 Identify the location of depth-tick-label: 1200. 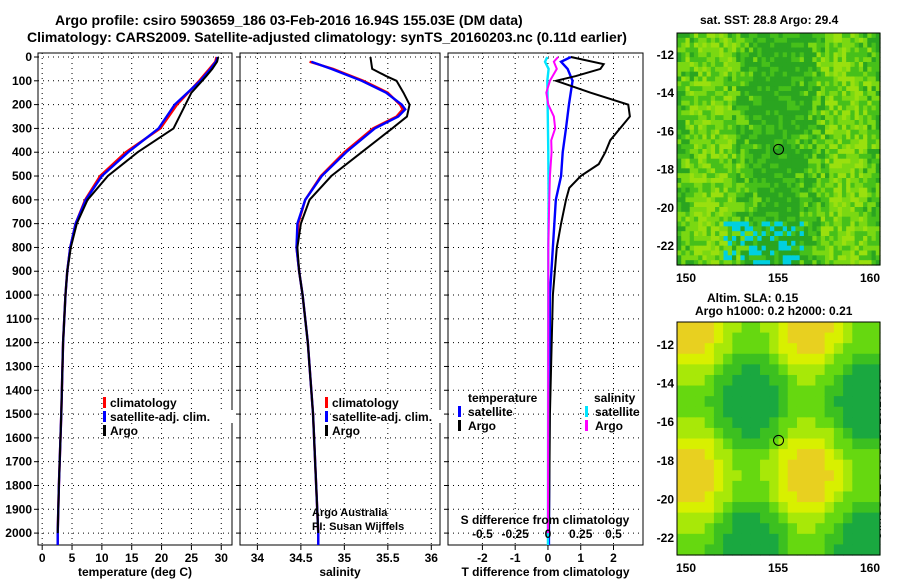
(18, 343).